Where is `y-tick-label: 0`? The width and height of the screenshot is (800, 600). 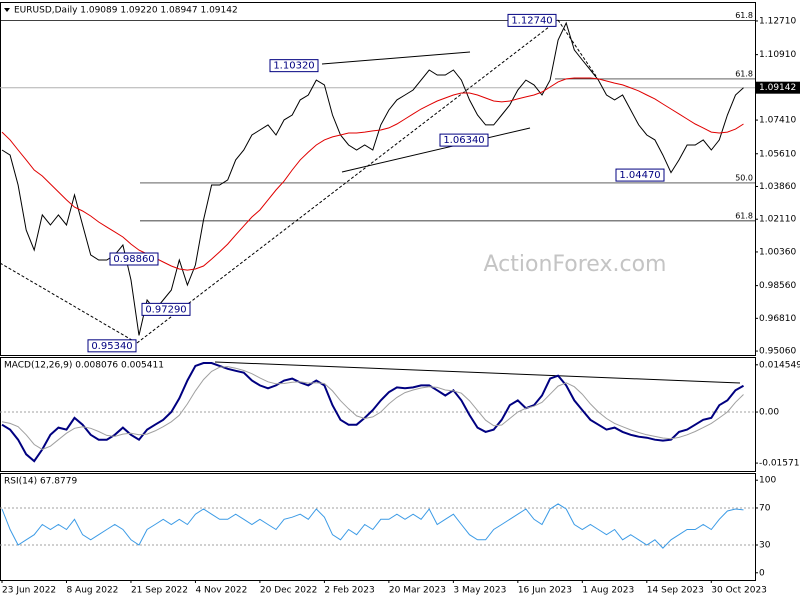
y-tick-label: 0 is located at coordinates (762, 573).